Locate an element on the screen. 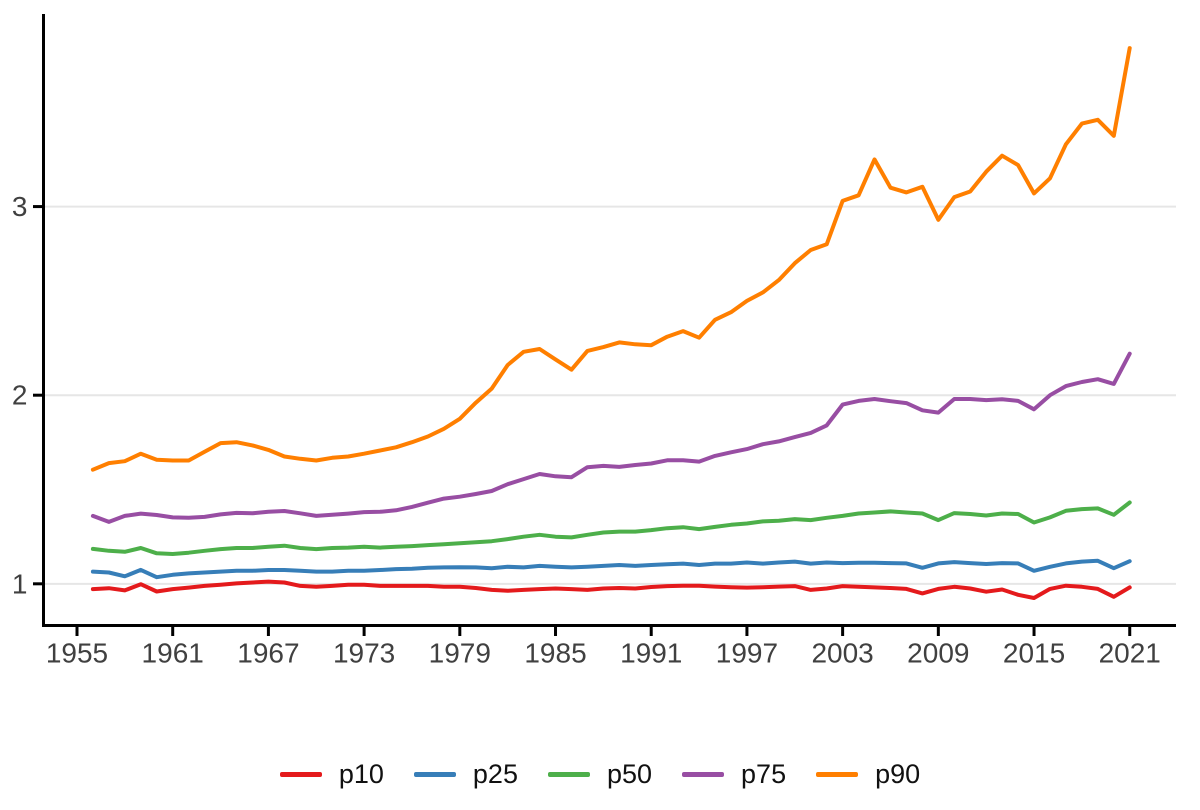 The image size is (1200, 810). legend-item-p50: p50 is located at coordinates (600, 773).